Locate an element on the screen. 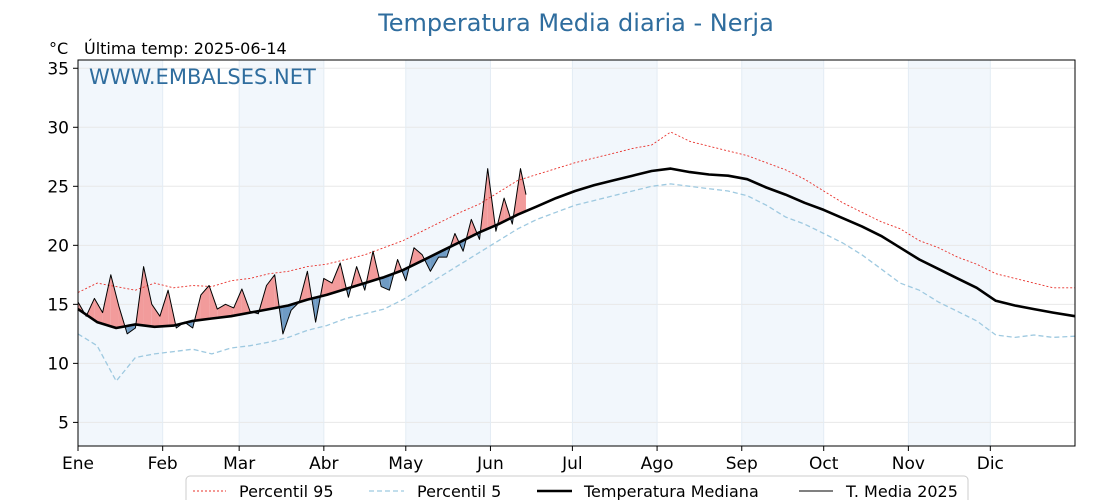  actual-2025-line is located at coordinates (302, 251).